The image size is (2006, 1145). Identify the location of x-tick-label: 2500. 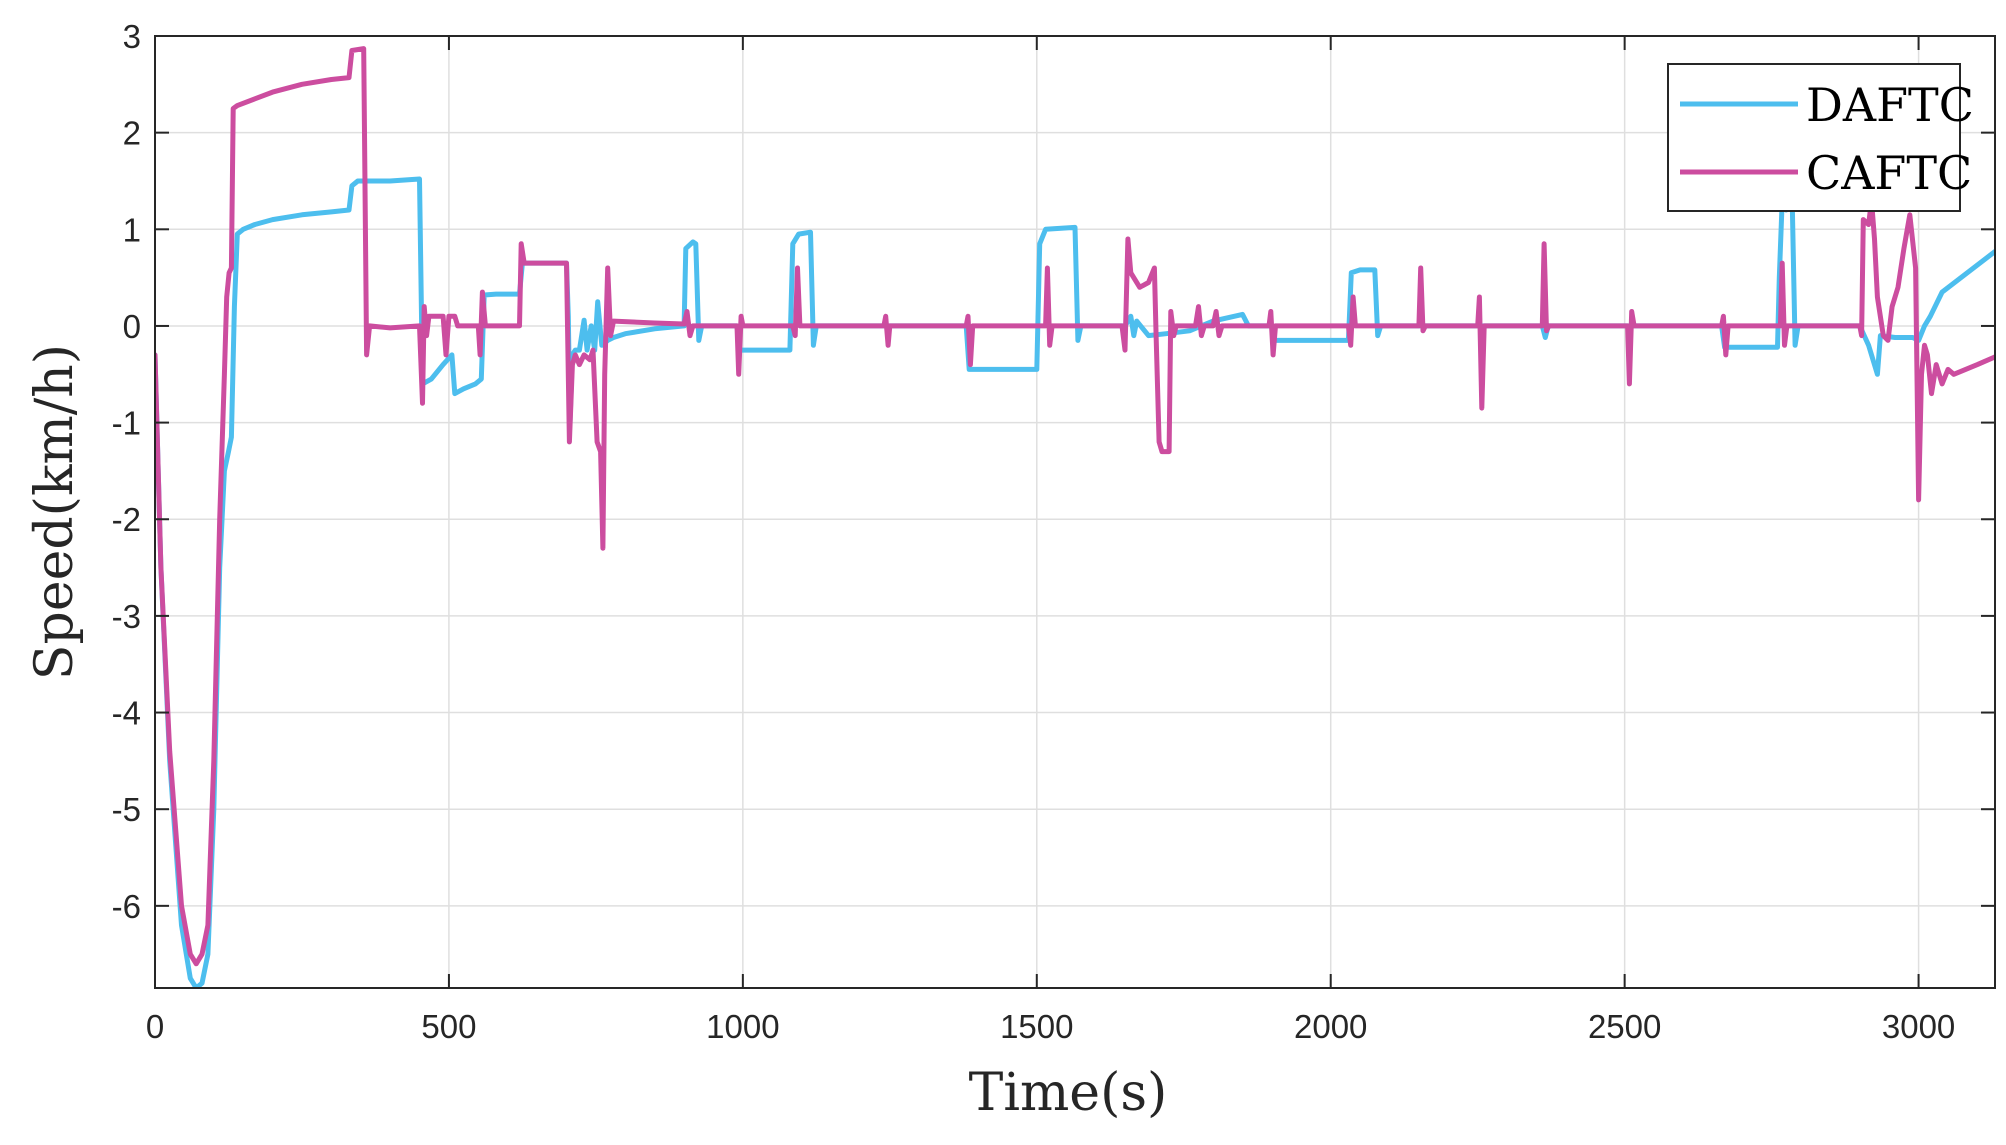
(1624, 1026).